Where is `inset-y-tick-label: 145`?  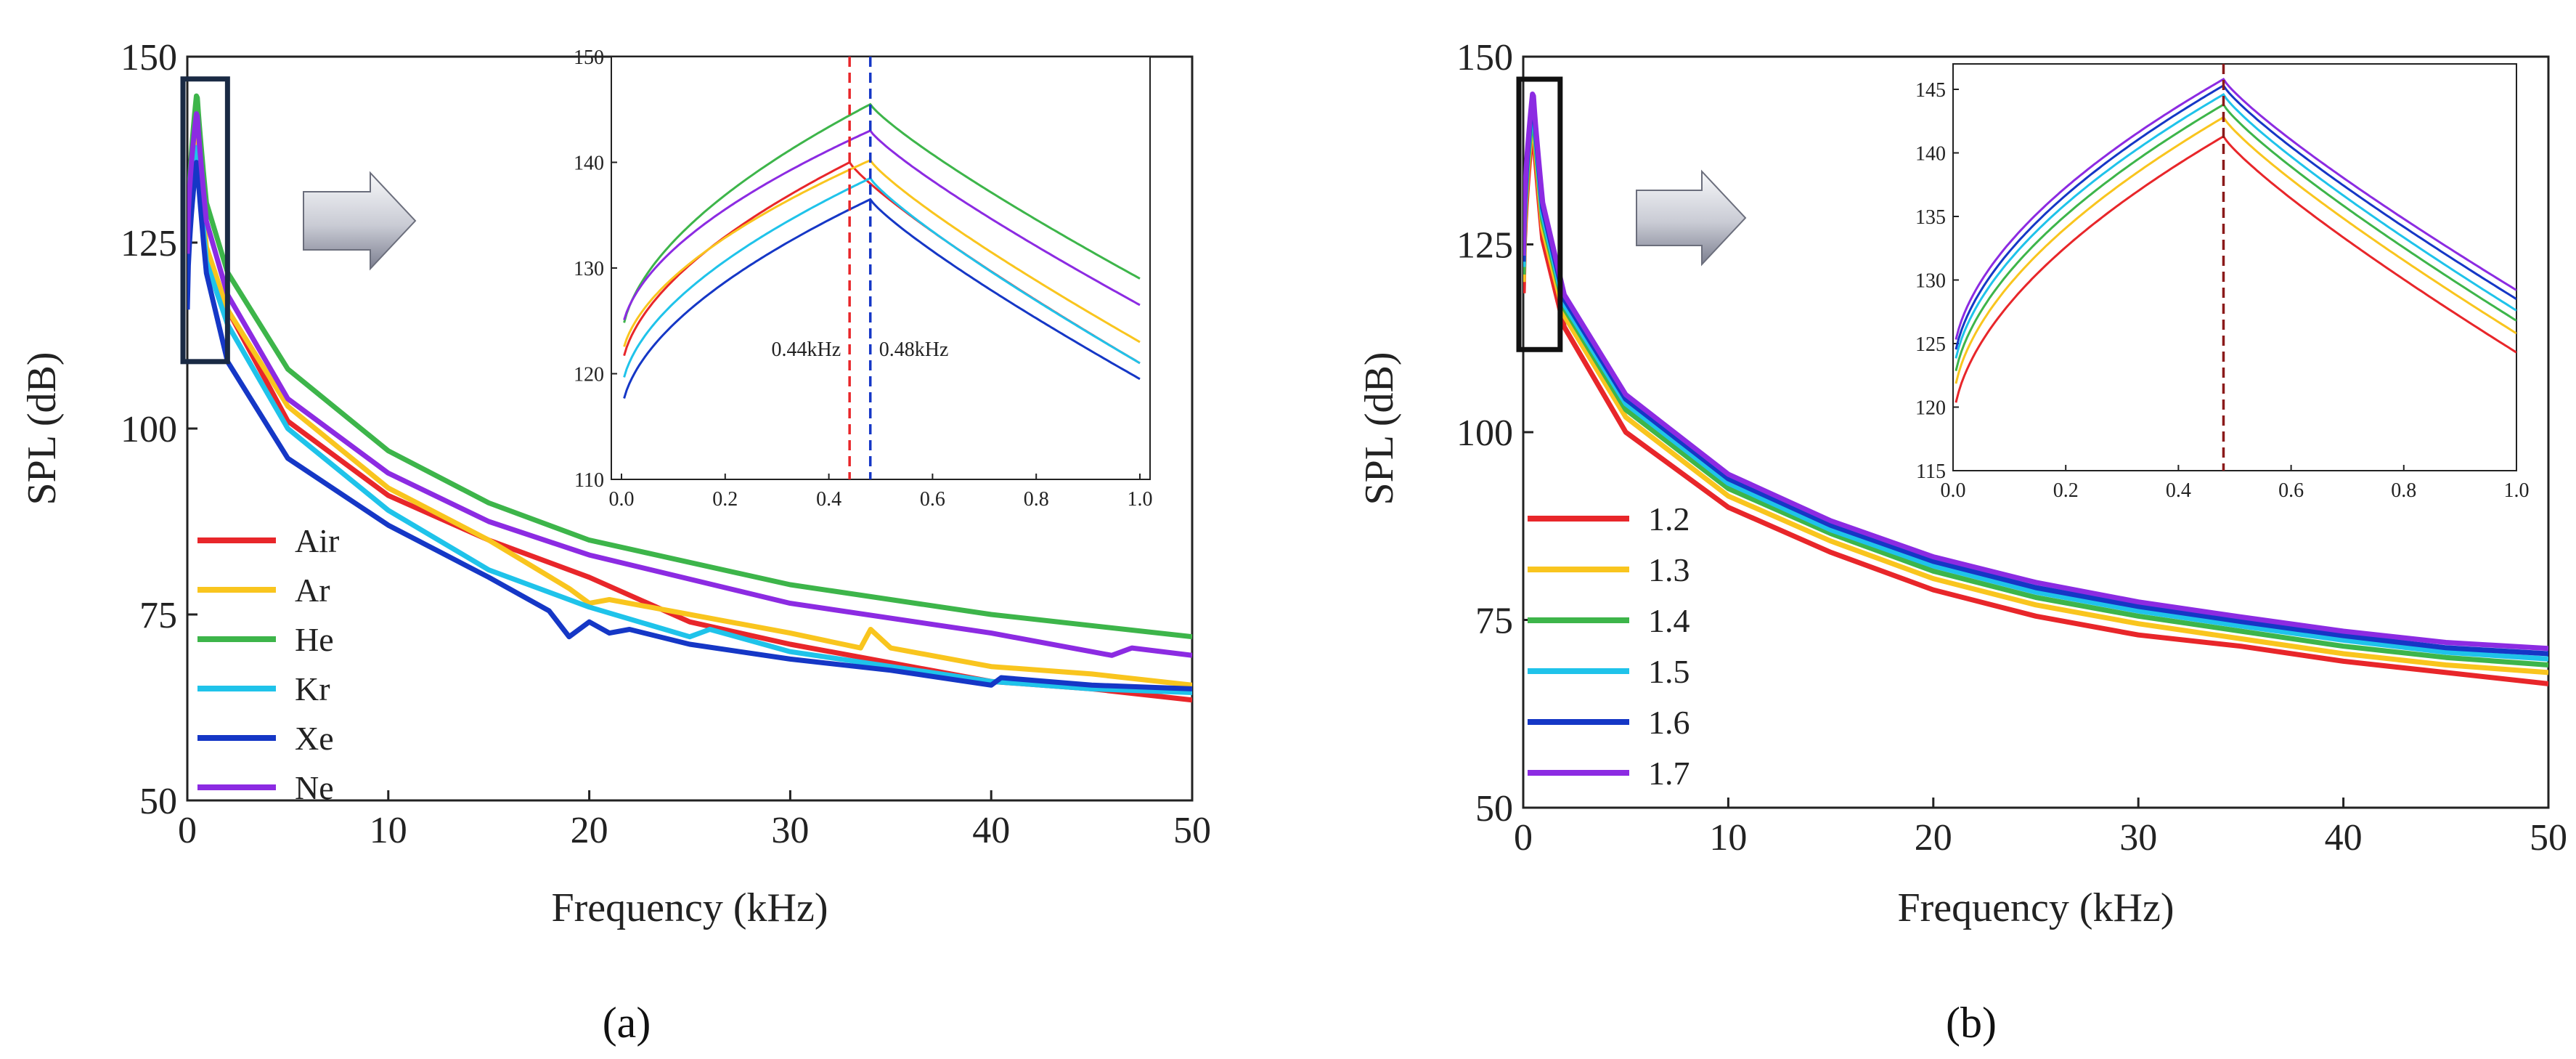
inset-y-tick-label: 145 is located at coordinates (1930, 90).